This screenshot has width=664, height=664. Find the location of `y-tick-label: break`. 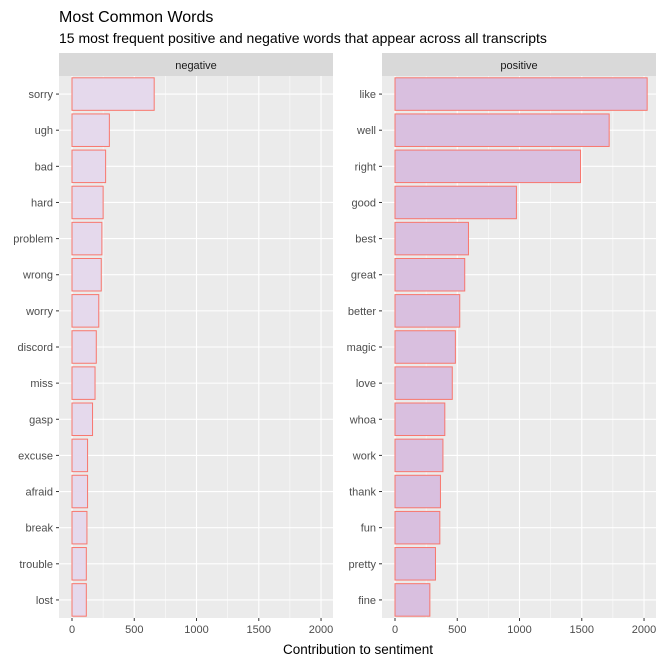

y-tick-label: break is located at coordinates (39, 529).